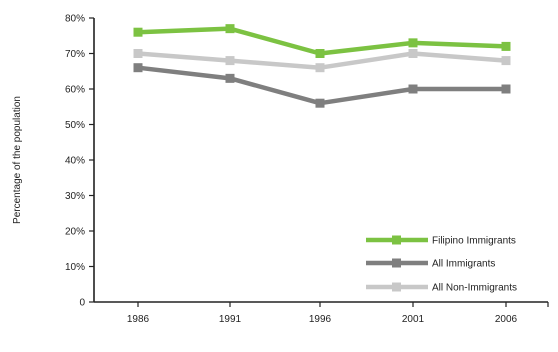 The image size is (558, 352). I want to click on x-tick-label: 1991, so click(230, 319).